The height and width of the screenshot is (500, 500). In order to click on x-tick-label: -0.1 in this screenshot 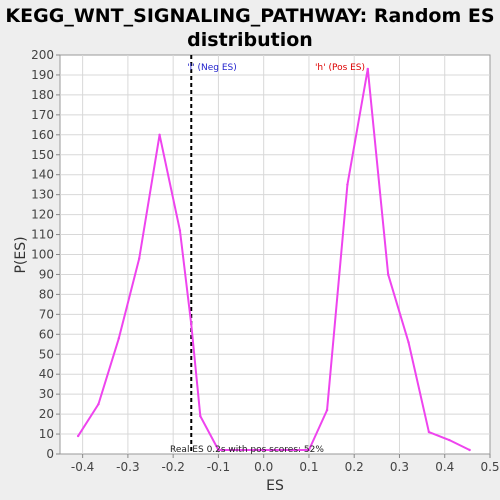, I will do `click(218, 467)`.